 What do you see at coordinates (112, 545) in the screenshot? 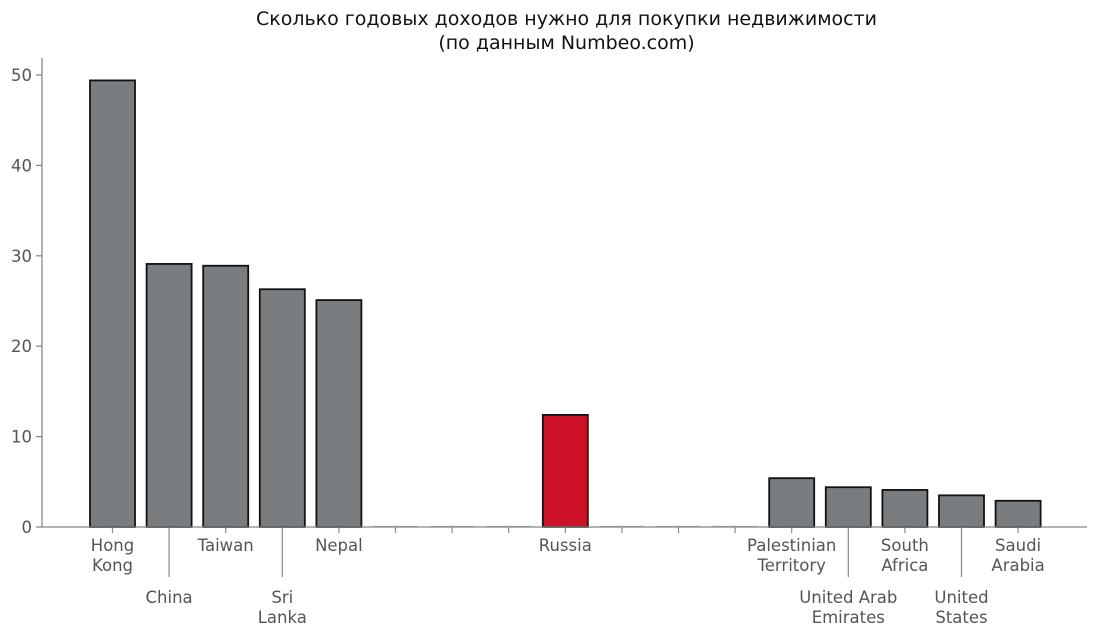
I see `x-tick-label: Hong` at bounding box center [112, 545].